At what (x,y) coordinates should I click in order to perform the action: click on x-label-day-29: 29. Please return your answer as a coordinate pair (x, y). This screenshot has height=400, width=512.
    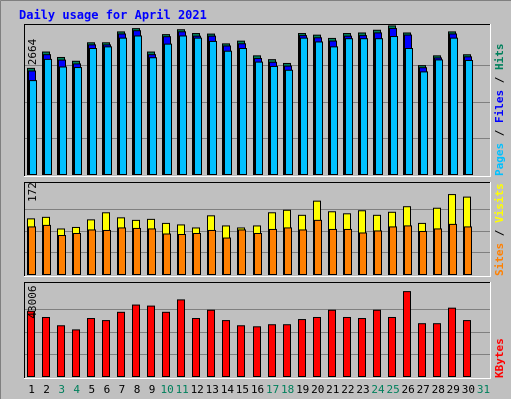
    Looking at the image, I should click on (453, 389).